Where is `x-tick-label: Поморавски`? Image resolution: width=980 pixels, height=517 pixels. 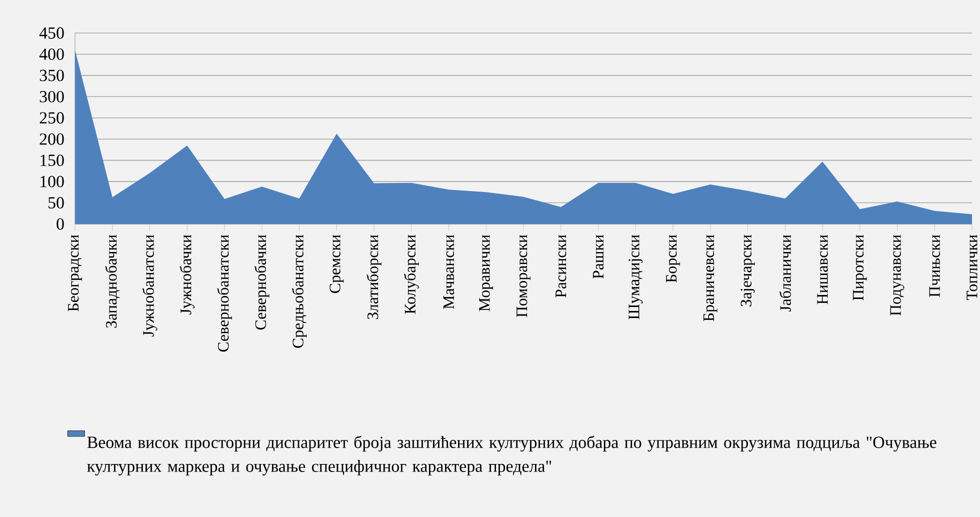 x-tick-label: Поморавски is located at coordinates (523, 276).